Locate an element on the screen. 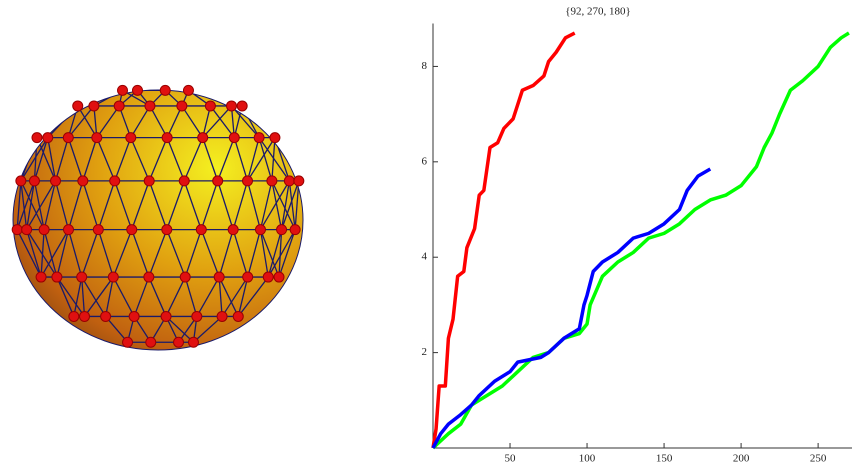 Image resolution: width=853 pixels, height=466 pixels. x-tick-label: 50 is located at coordinates (511, 459).